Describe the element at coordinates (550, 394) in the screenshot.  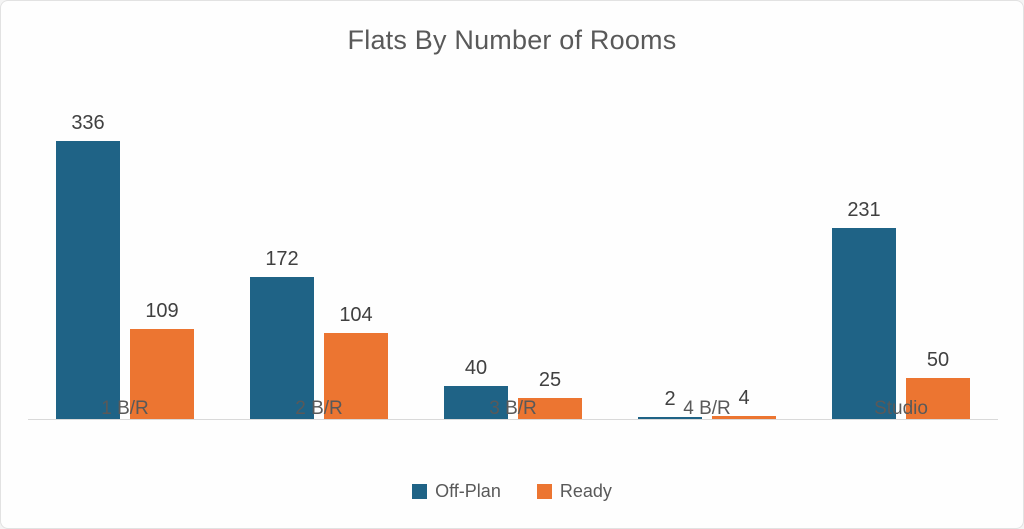
I see `bar-wrap-ready: 25` at that location.